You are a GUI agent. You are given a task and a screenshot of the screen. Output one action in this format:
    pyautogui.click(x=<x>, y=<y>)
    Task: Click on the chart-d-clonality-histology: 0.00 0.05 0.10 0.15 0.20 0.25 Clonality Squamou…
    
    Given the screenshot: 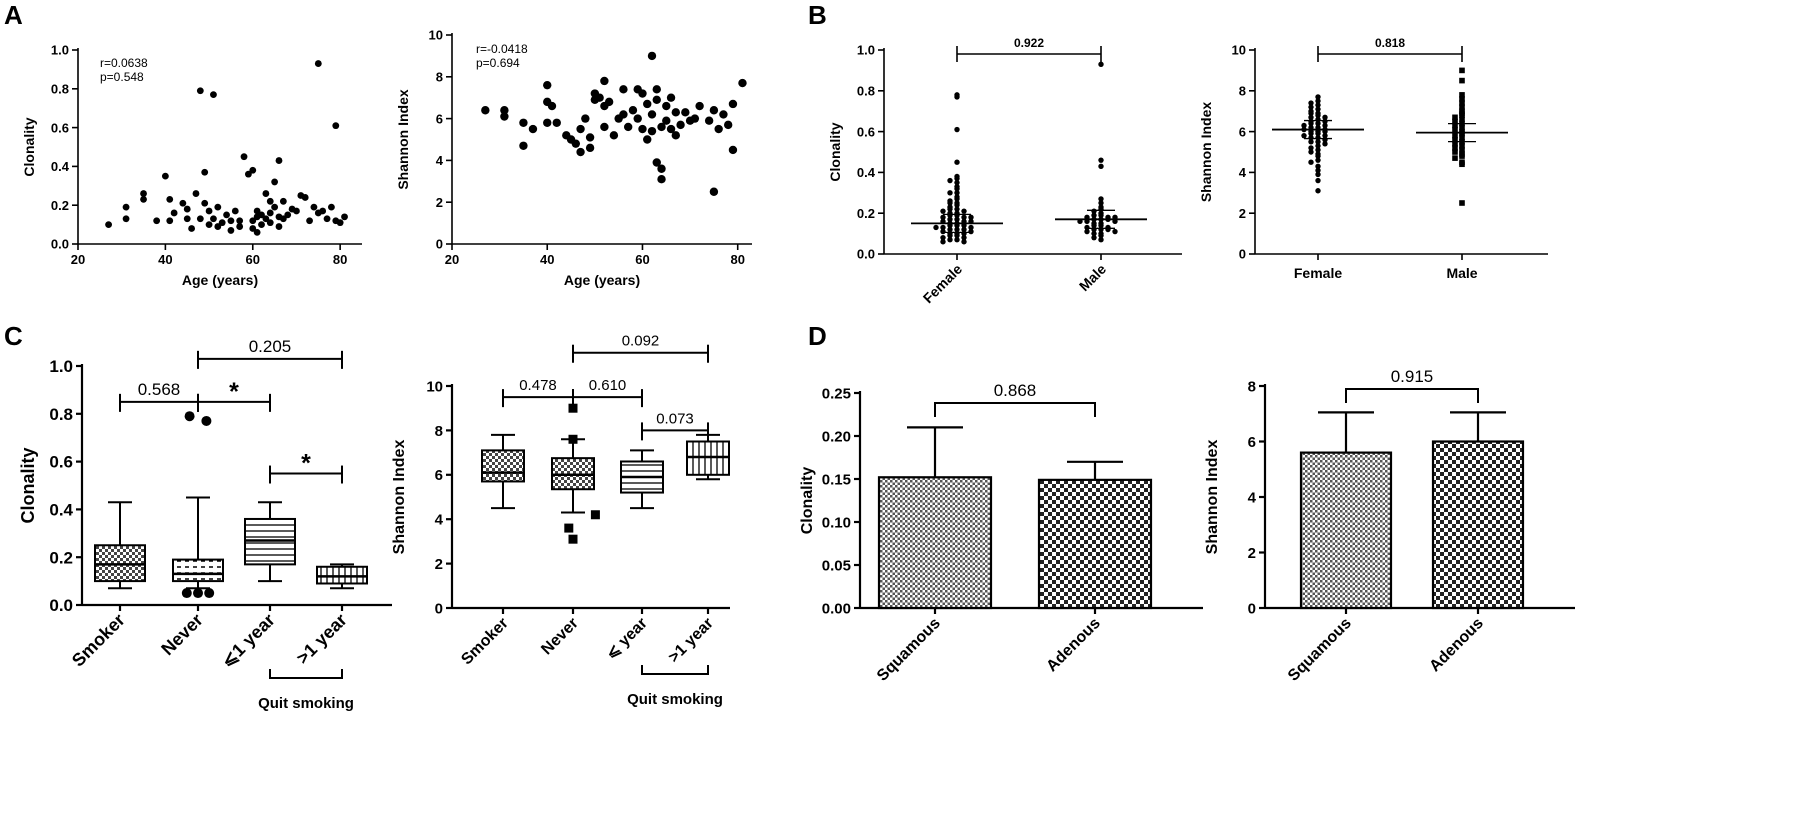 What is the action you would take?
    pyautogui.click(x=1001, y=533)
    